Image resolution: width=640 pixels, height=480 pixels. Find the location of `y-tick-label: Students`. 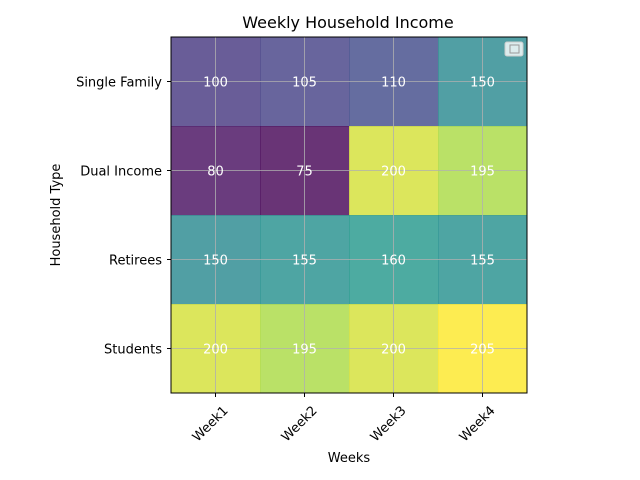

y-tick-label: Students is located at coordinates (133, 350).